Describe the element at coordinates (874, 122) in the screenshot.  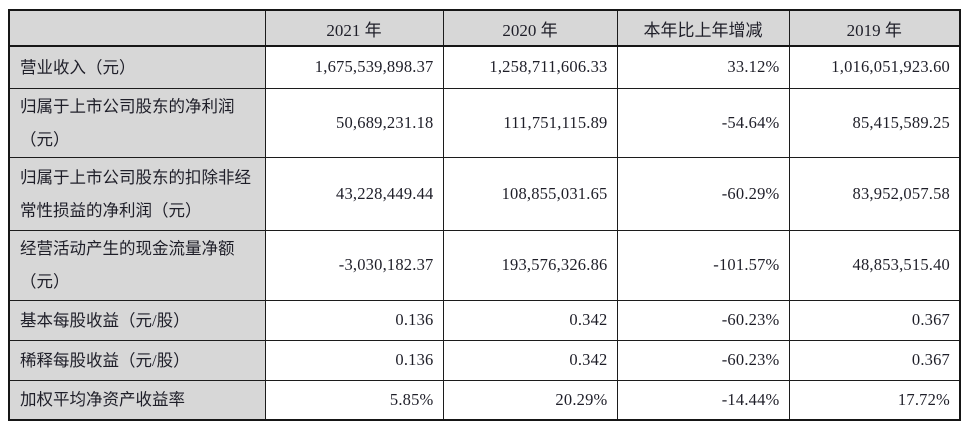
I see `table-cell: 85,415,589.25` at that location.